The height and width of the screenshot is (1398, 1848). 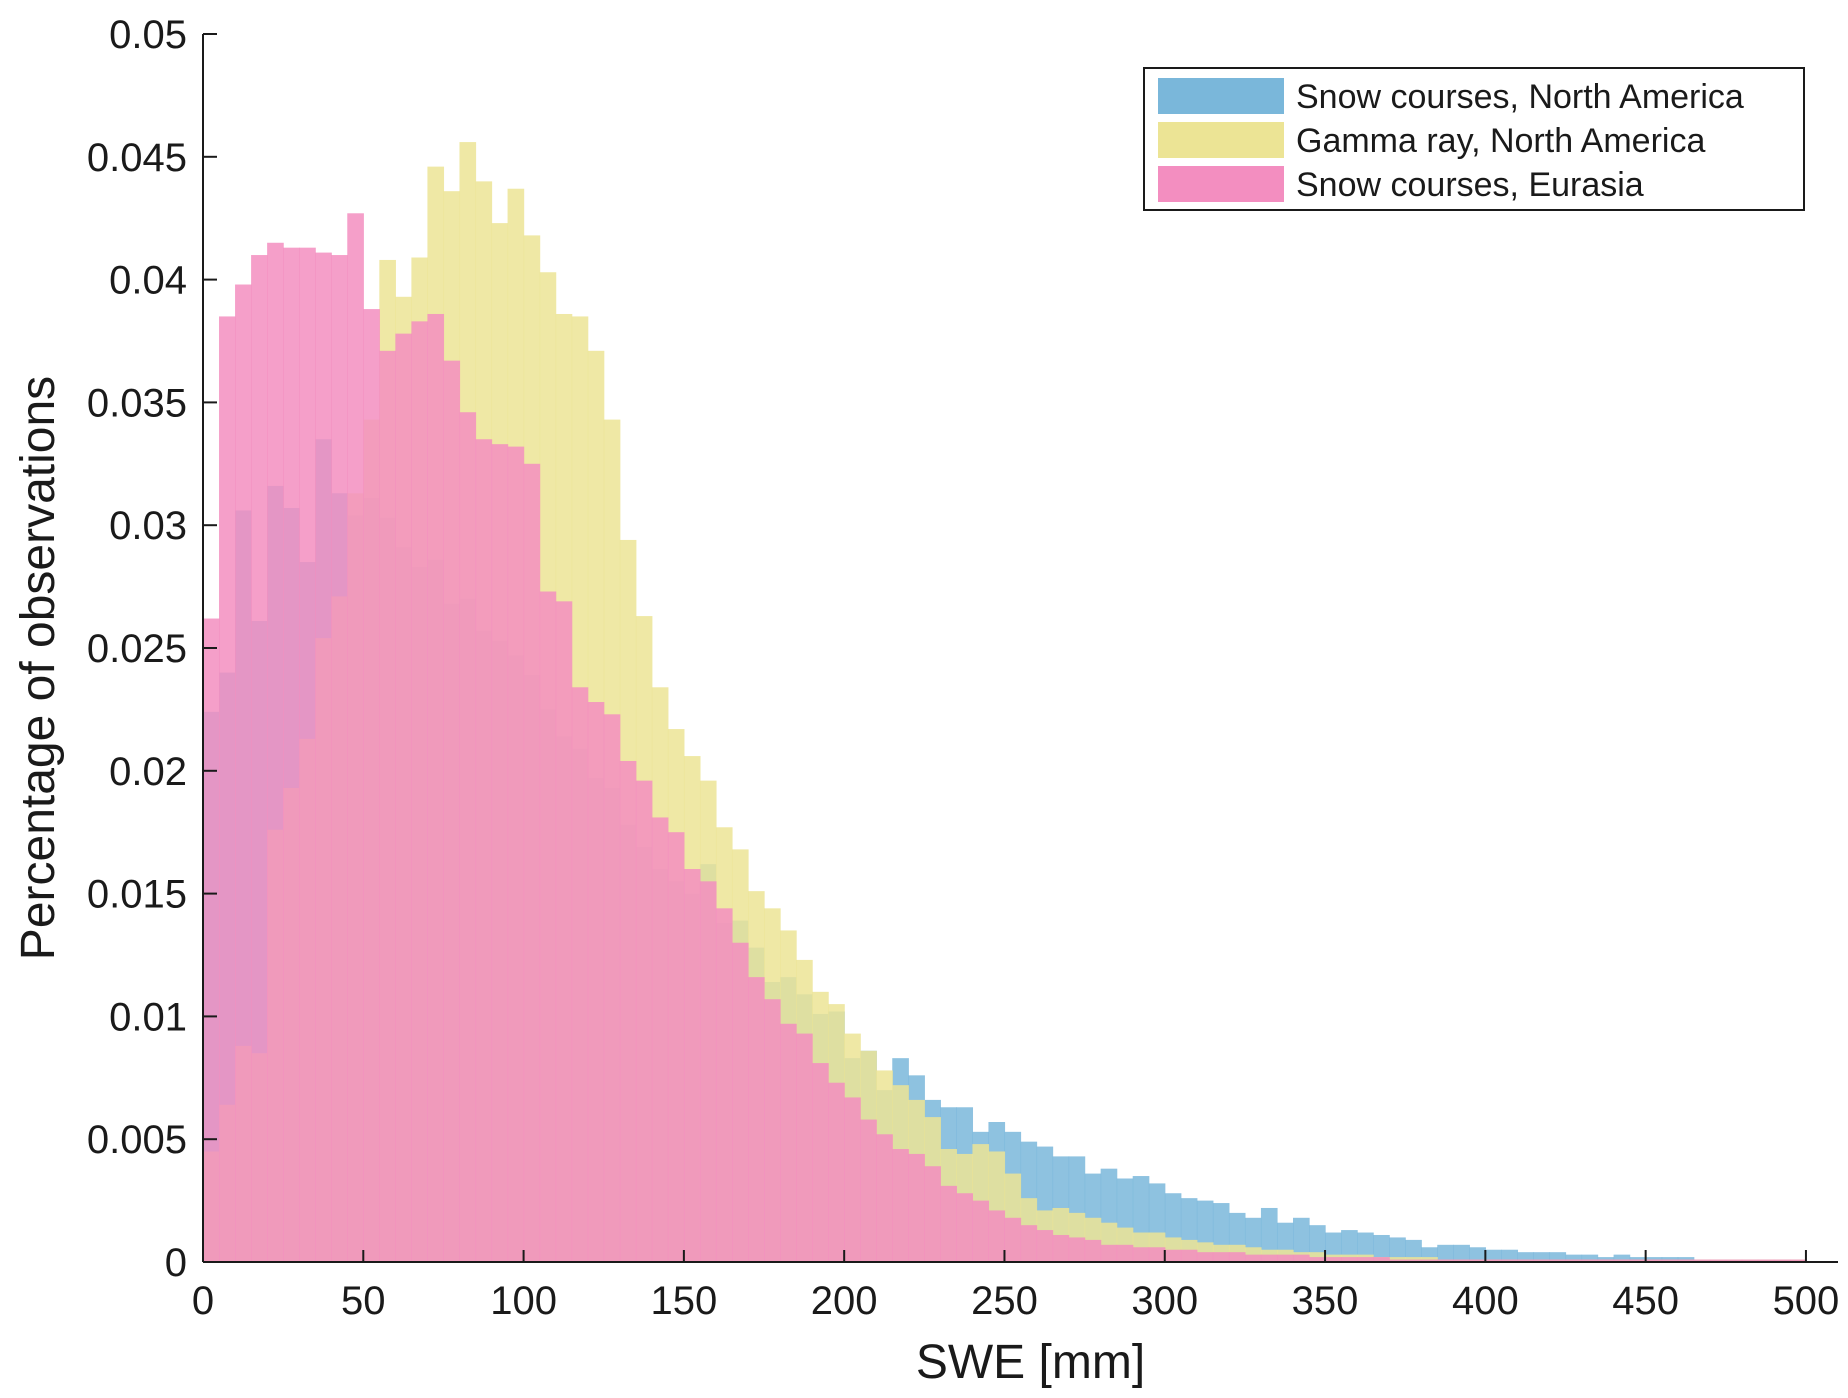 What do you see at coordinates (363, 1301) in the screenshot?
I see `x-tick-label: 50` at bounding box center [363, 1301].